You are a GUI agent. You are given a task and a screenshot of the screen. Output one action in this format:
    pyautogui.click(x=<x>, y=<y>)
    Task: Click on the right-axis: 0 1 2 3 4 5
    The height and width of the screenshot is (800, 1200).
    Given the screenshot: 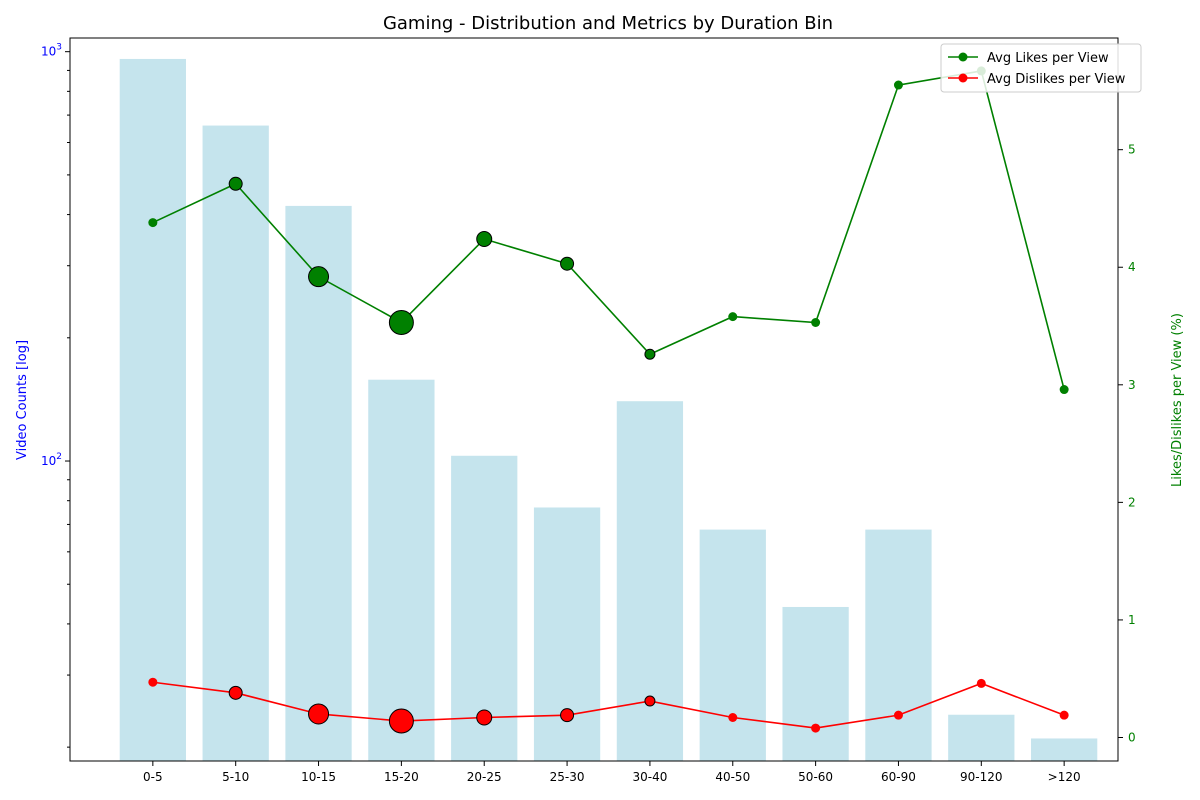 What is the action you would take?
    pyautogui.click(x=1127, y=443)
    